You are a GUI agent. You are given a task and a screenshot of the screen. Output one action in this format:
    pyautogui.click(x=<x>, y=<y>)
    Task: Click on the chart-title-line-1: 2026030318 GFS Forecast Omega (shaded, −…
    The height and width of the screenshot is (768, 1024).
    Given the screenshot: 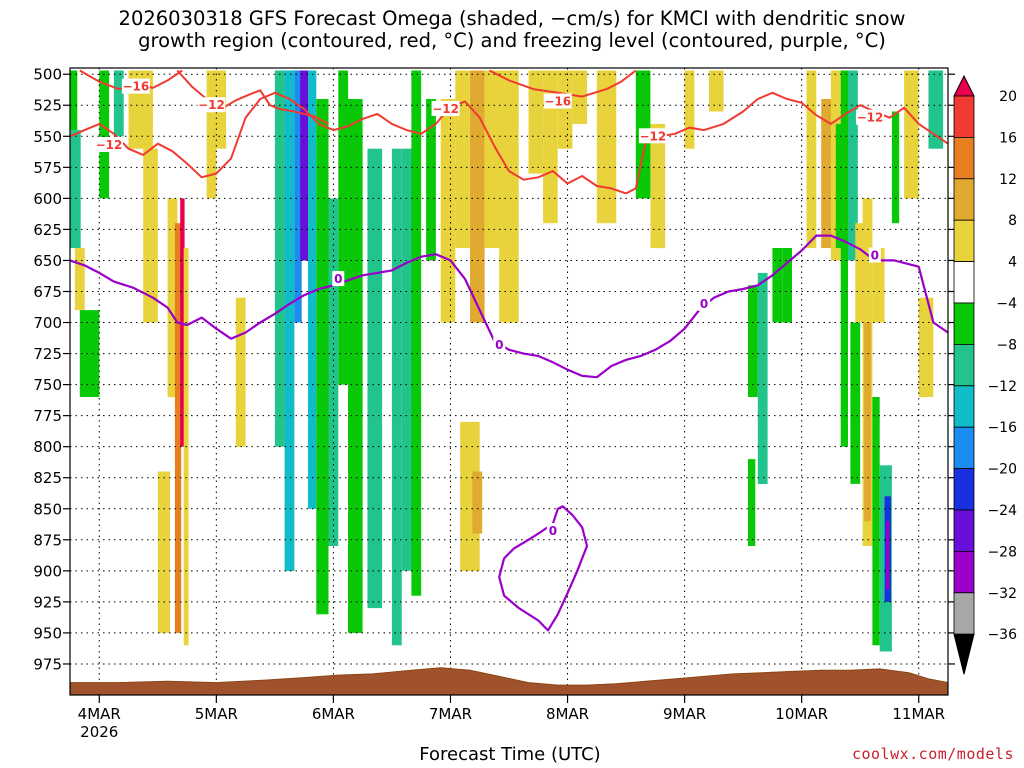 What is the action you would take?
    pyautogui.click(x=512, y=18)
    